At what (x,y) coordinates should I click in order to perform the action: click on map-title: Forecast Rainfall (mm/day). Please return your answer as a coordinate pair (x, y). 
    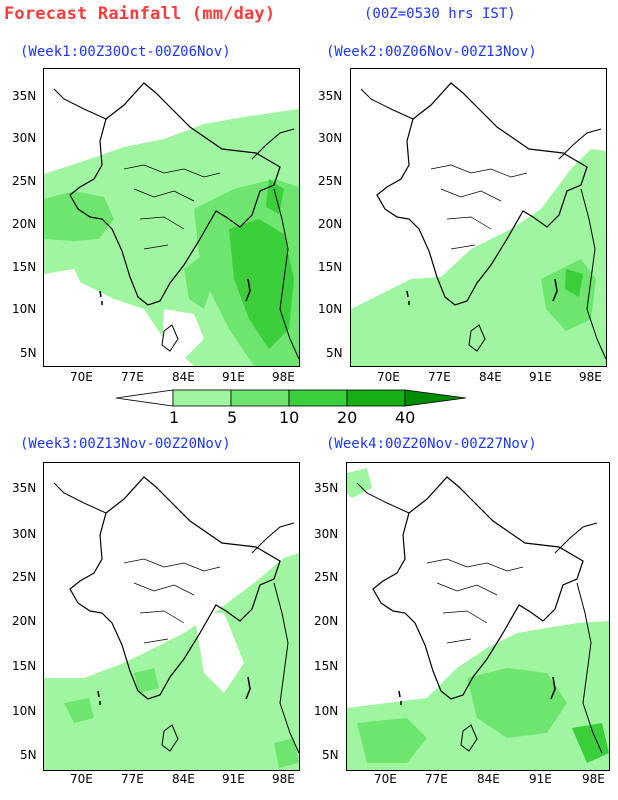
    Looking at the image, I should click on (140, 14).